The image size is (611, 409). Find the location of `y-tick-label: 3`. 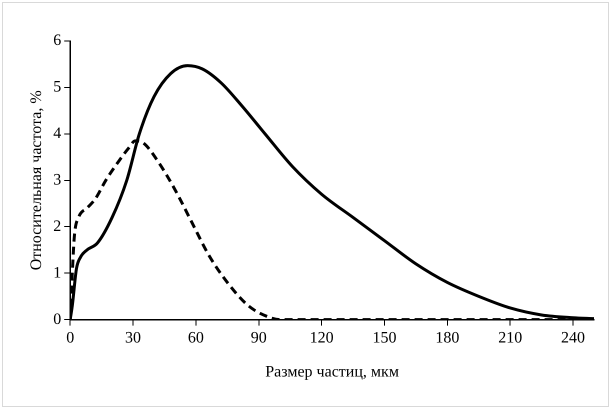

y-tick-label: 3 is located at coordinates (57, 180).